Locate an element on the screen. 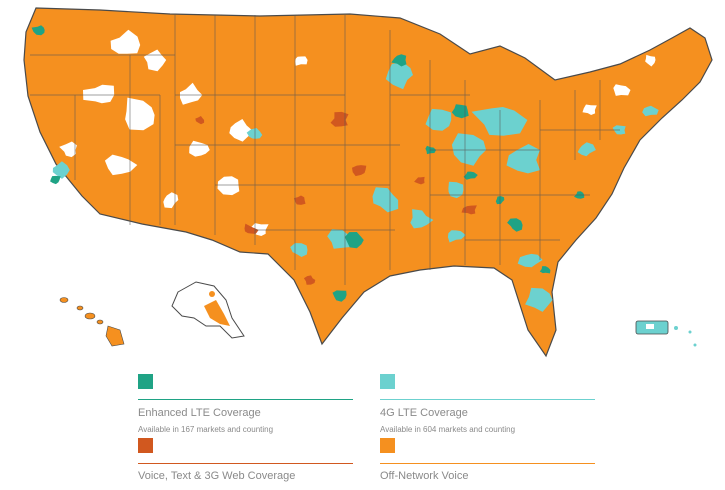  enhanced-lte-swatch is located at coordinates (145, 381).